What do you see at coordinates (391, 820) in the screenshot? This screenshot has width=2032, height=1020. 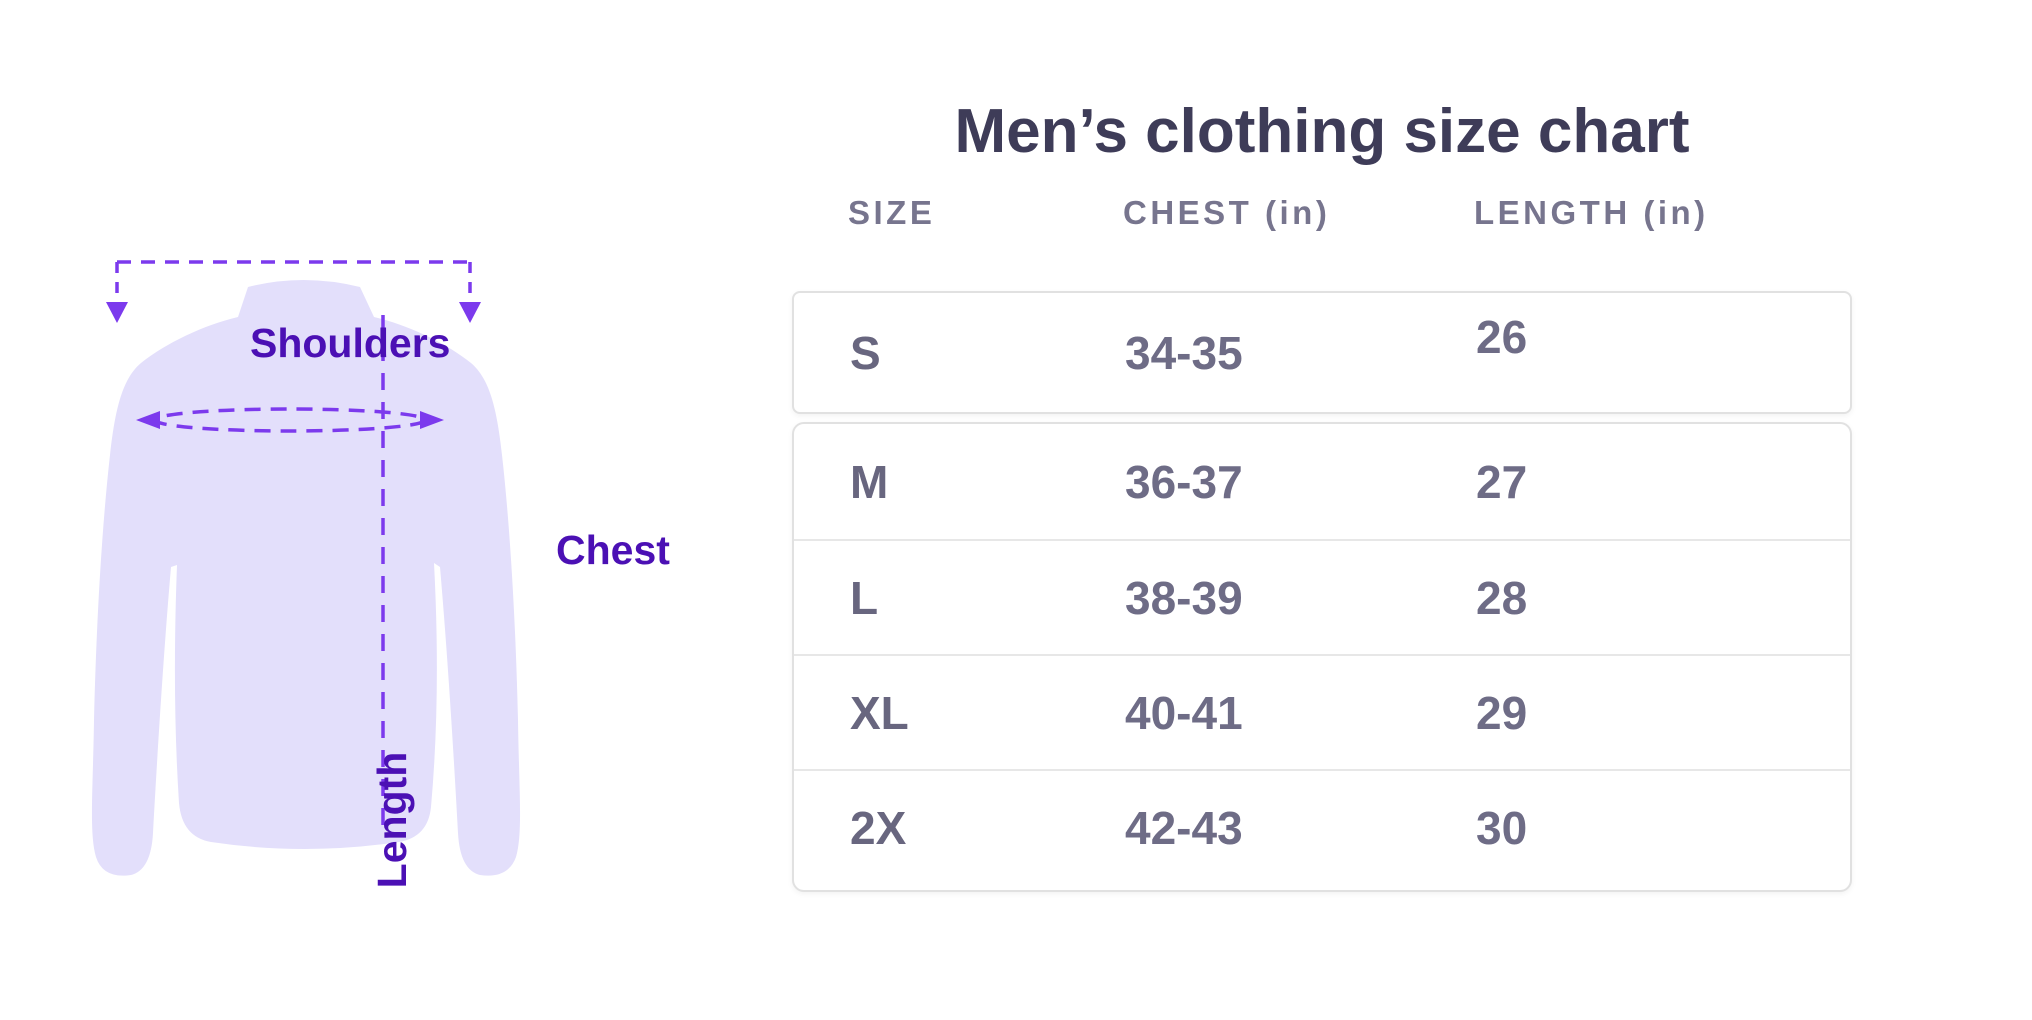 I see `length-label: Length` at bounding box center [391, 820].